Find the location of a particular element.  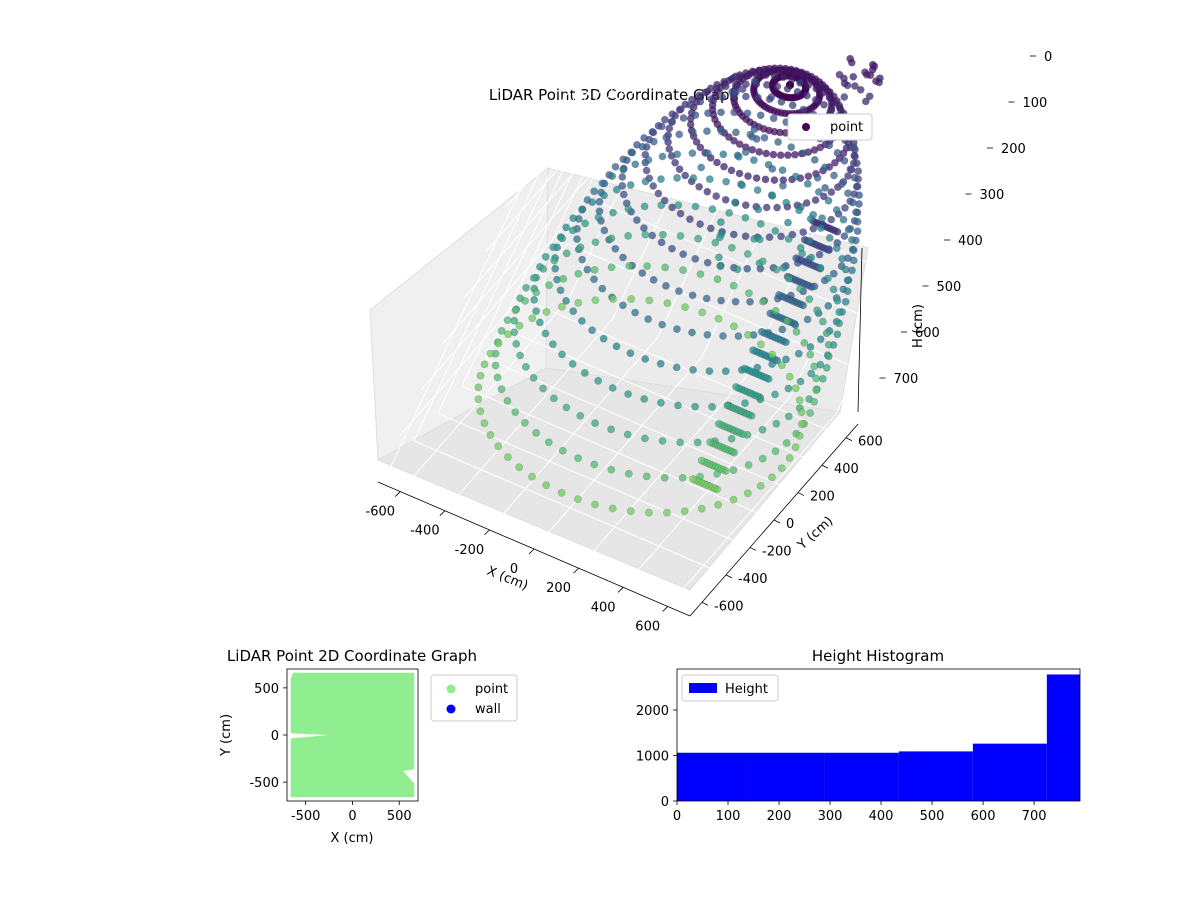

x-tick-label-histogram: 0 is located at coordinates (677, 816).